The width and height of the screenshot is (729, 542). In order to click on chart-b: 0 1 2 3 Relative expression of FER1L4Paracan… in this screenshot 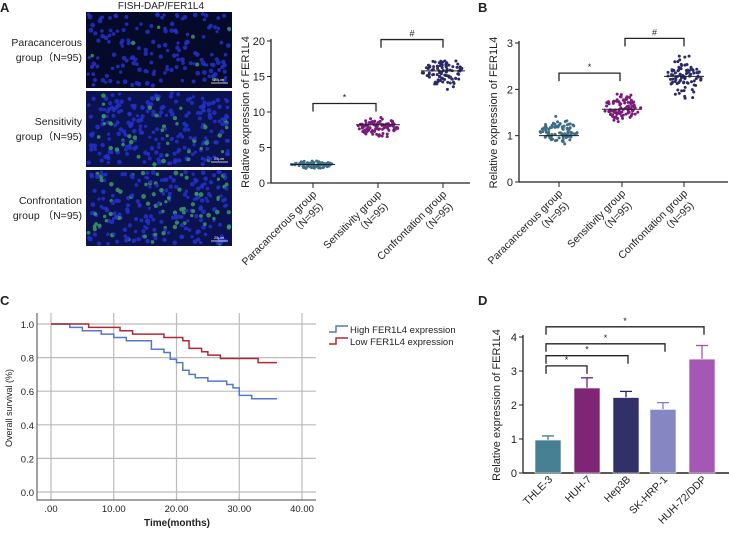, I will do `click(607, 149)`.